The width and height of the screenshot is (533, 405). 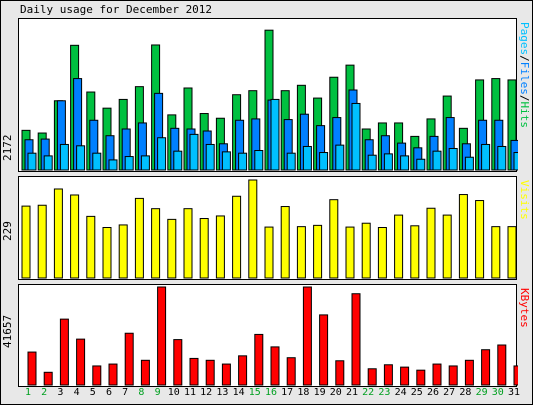 I want to click on day-tick-label: 9, so click(x=157, y=392).